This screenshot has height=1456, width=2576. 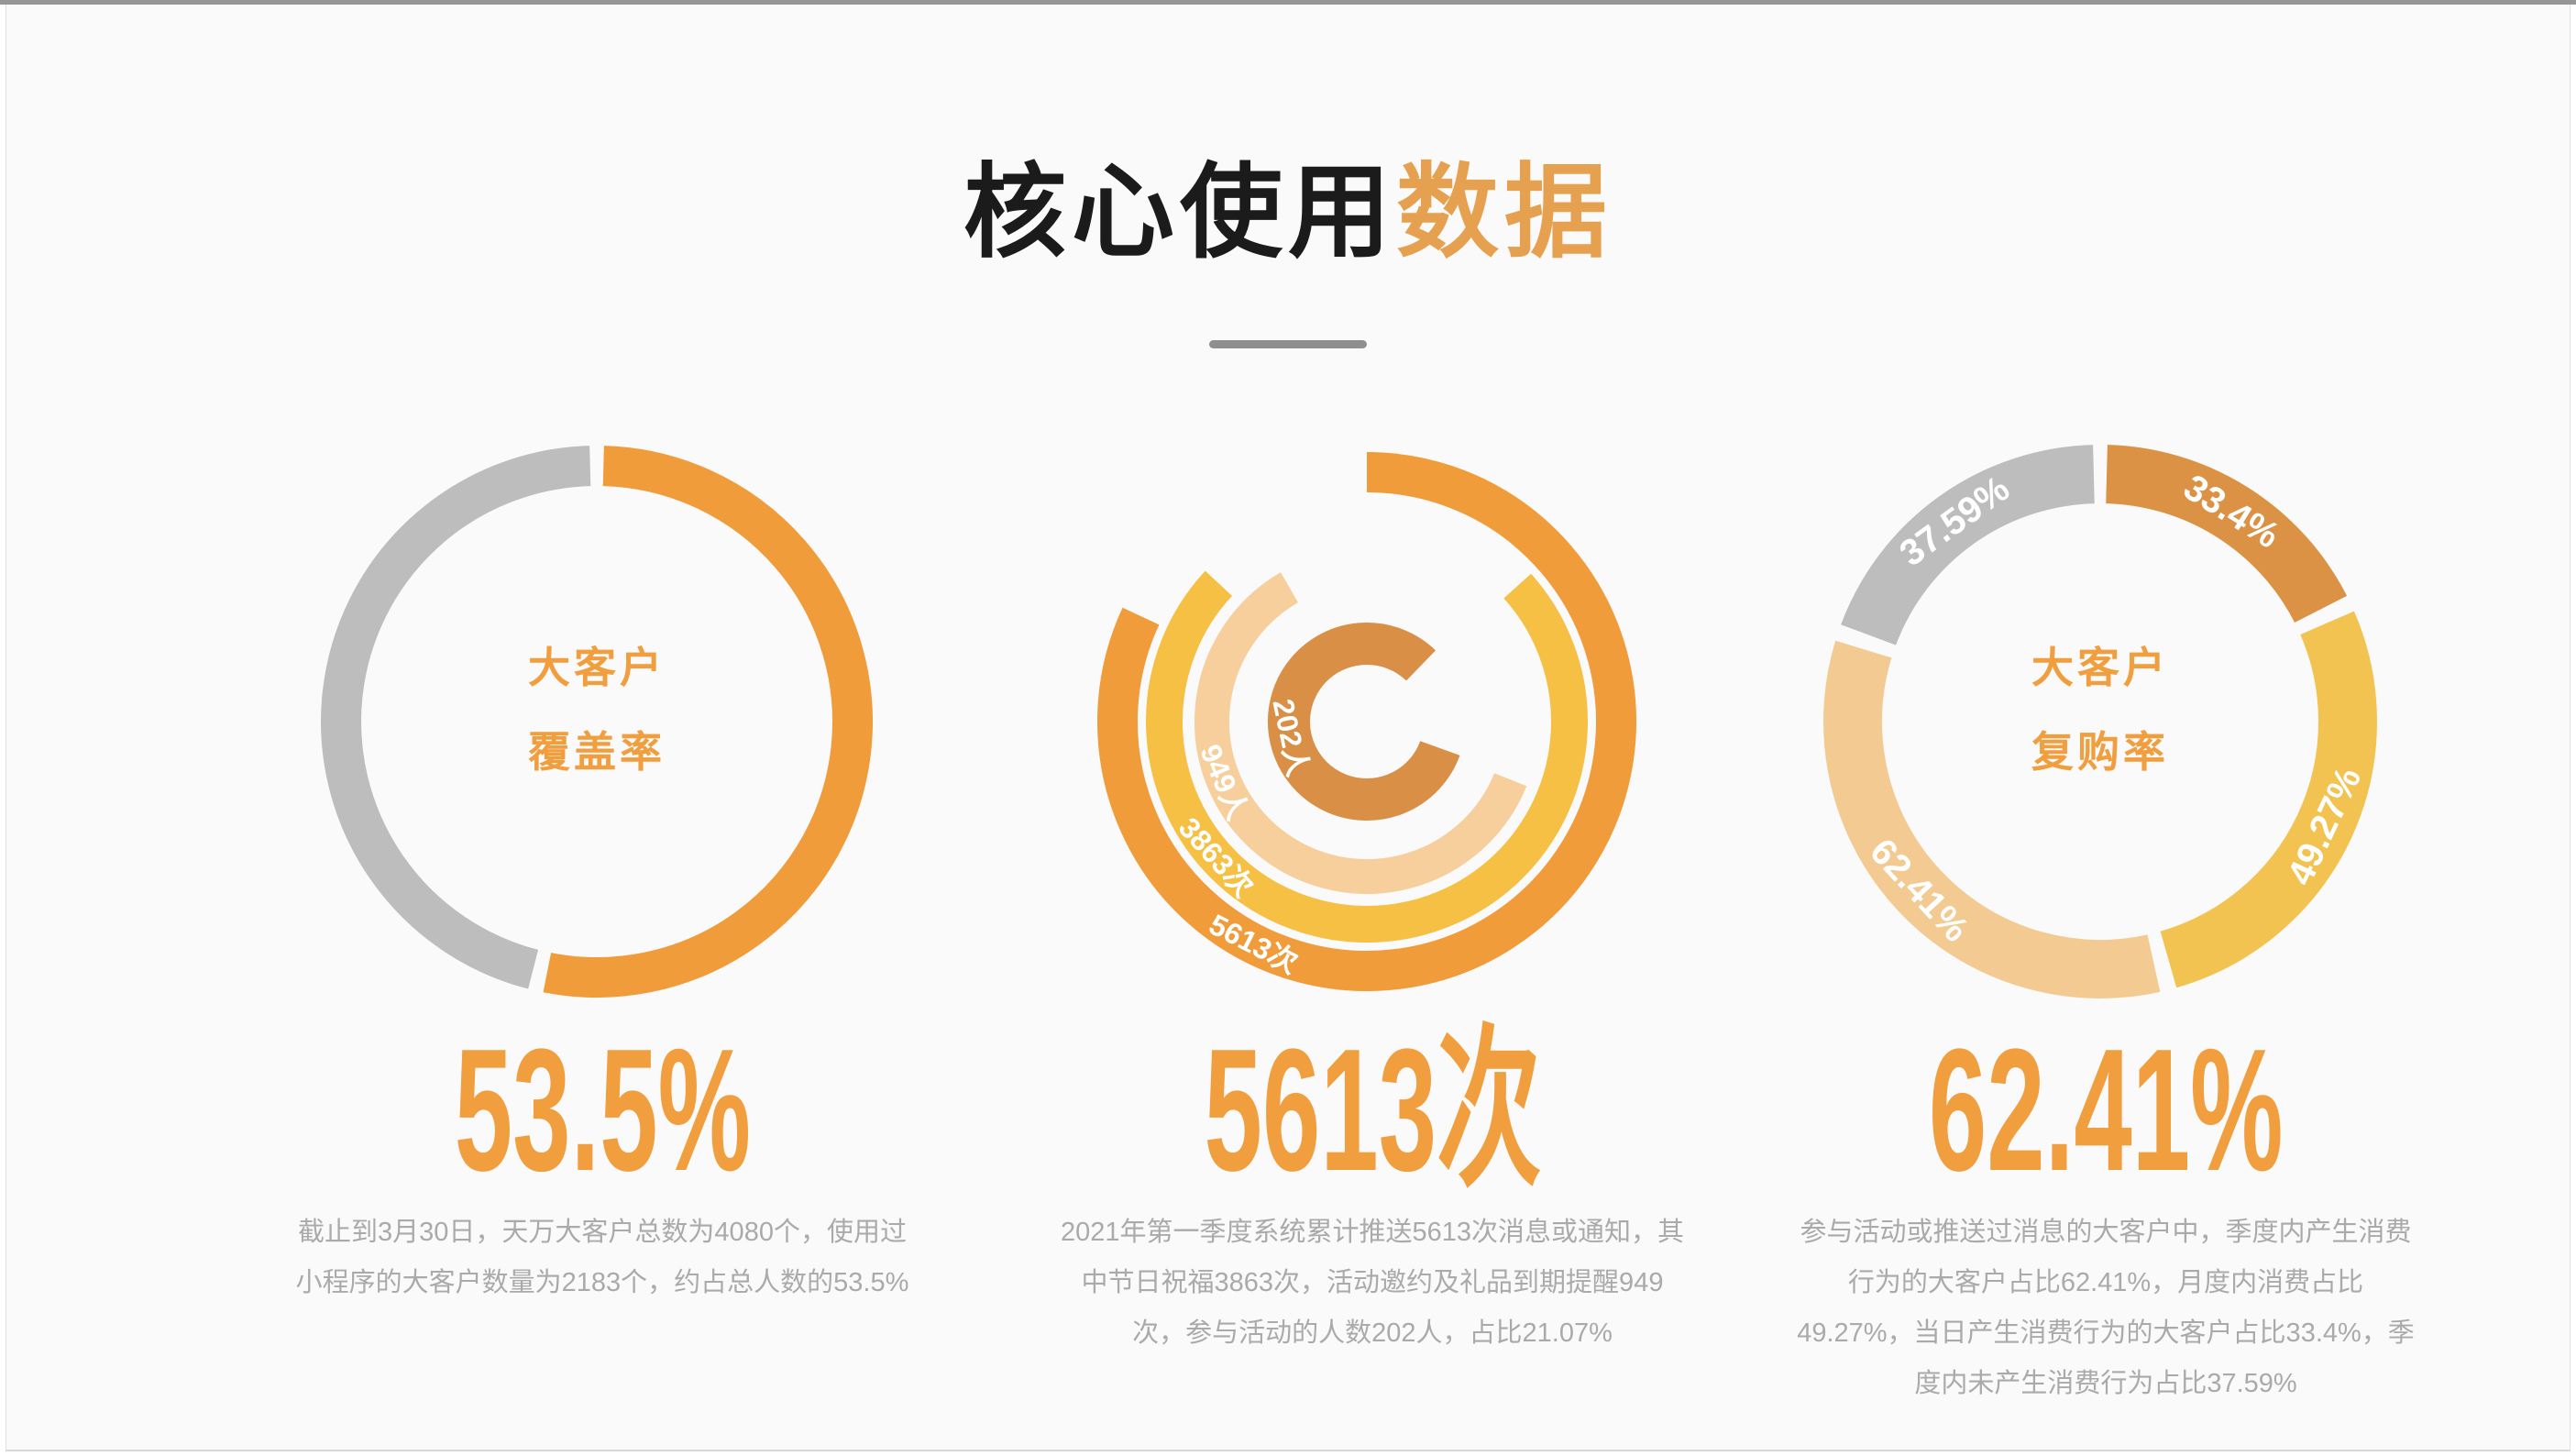 I want to click on repurchase-big-number-wrap: 62.41%, so click(x=2106, y=1109).